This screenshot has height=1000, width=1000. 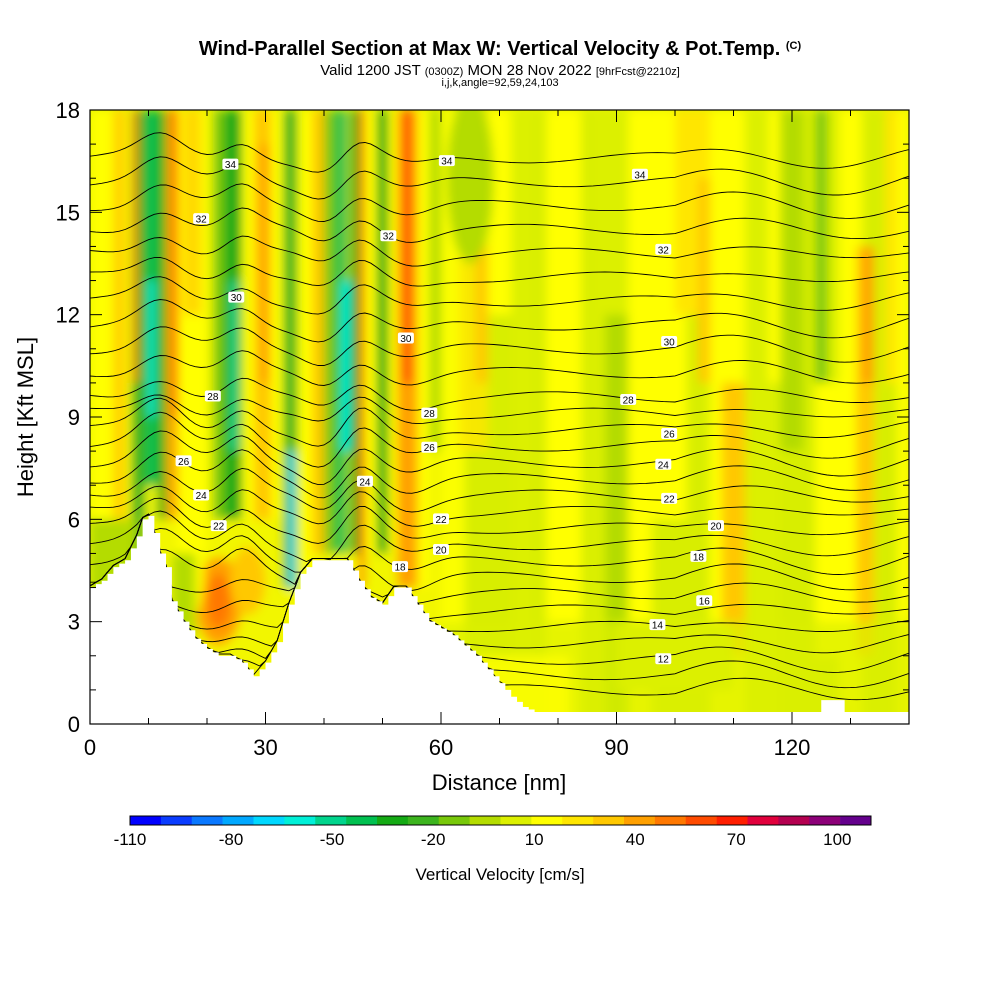 I want to click on colorbar-tick-label: -110, so click(x=130, y=839).